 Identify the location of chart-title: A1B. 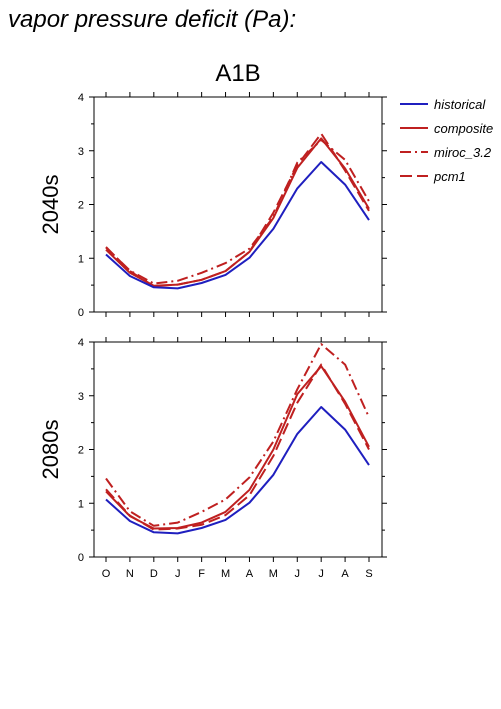
(237, 73).